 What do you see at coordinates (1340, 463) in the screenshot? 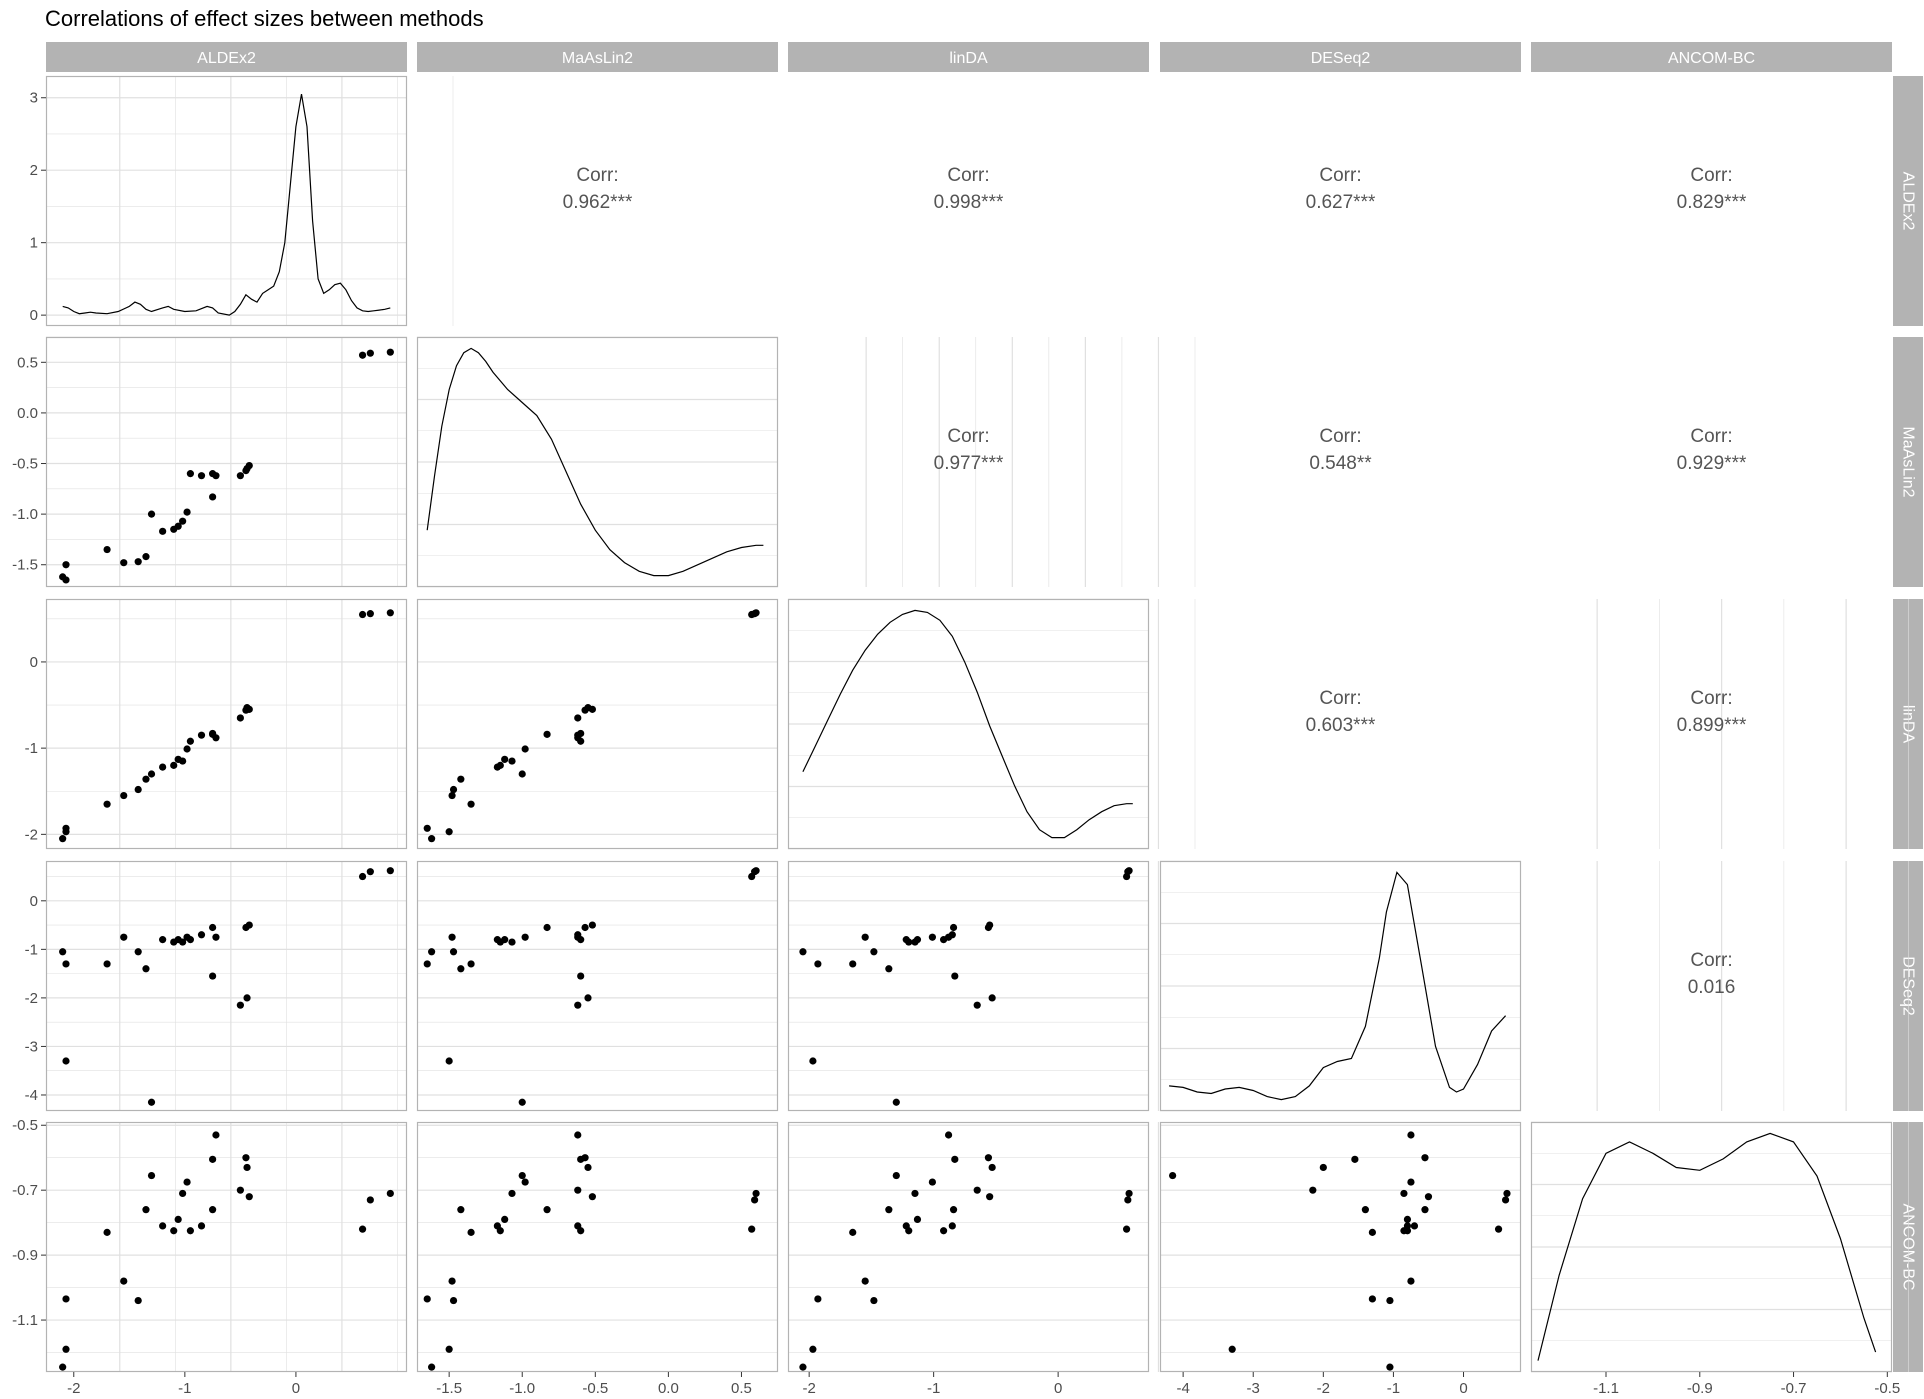
I see `corr-value: 0.548**` at bounding box center [1340, 463].